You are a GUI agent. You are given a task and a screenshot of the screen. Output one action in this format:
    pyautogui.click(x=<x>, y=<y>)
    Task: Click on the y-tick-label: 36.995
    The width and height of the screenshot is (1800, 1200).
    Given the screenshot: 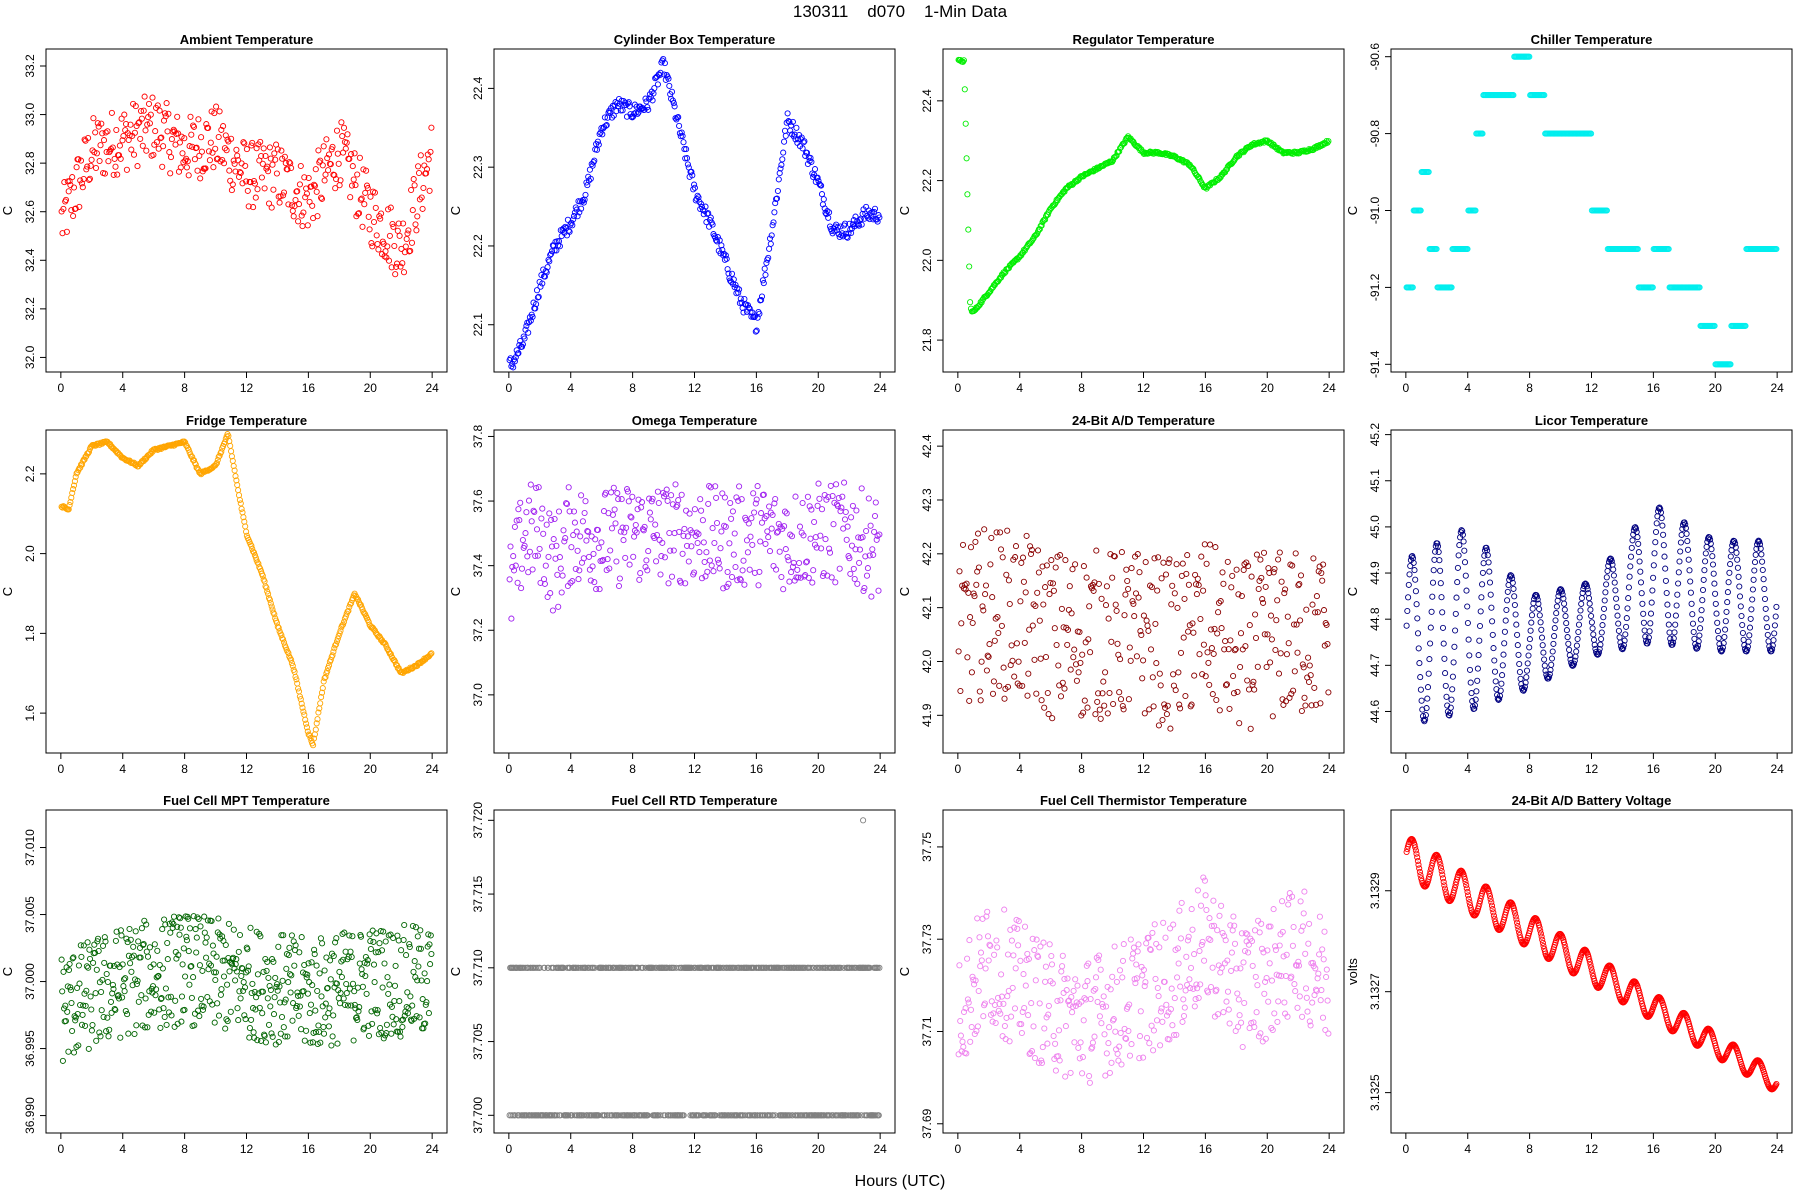 What is the action you would take?
    pyautogui.click(x=30, y=1048)
    